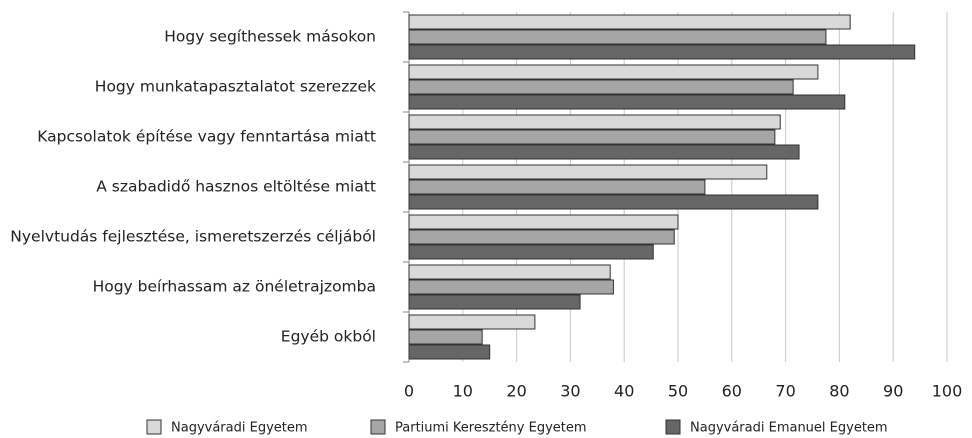 The height and width of the screenshot is (438, 972). What do you see at coordinates (409, 391) in the screenshot?
I see `x-tick-label: 0` at bounding box center [409, 391].